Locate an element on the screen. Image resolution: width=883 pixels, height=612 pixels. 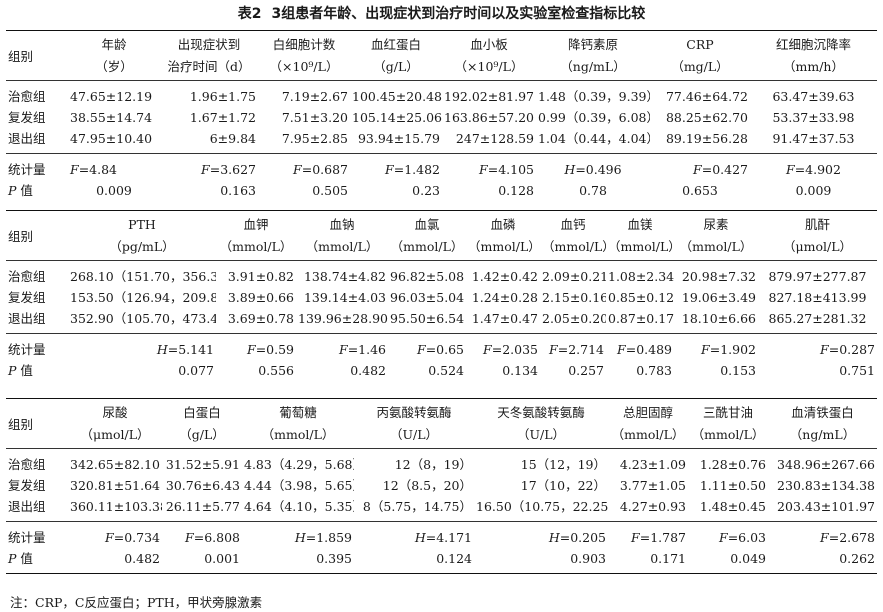
column-header: PTH is located at coordinates (142, 224).